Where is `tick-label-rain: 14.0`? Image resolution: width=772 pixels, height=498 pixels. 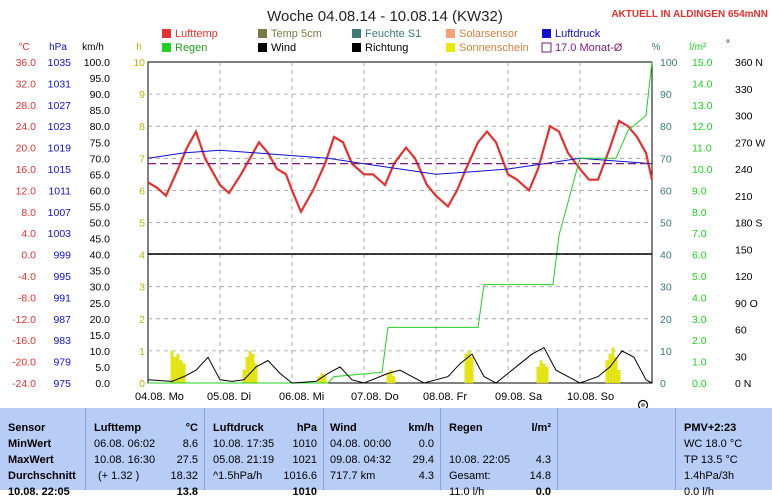
tick-label-rain: 14.0 is located at coordinates (702, 84).